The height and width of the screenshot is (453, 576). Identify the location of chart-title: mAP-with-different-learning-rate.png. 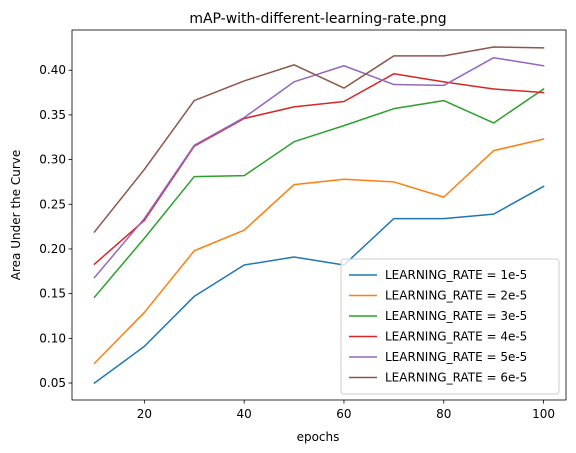
(317, 19).